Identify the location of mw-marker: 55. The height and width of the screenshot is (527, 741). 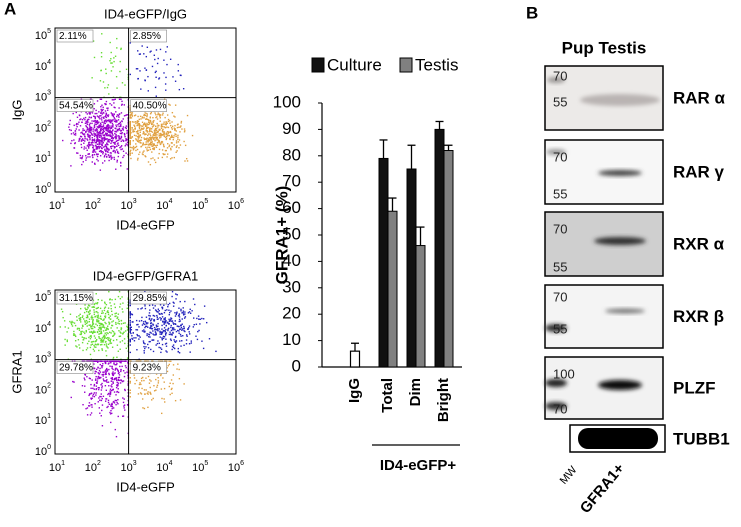
(560, 101).